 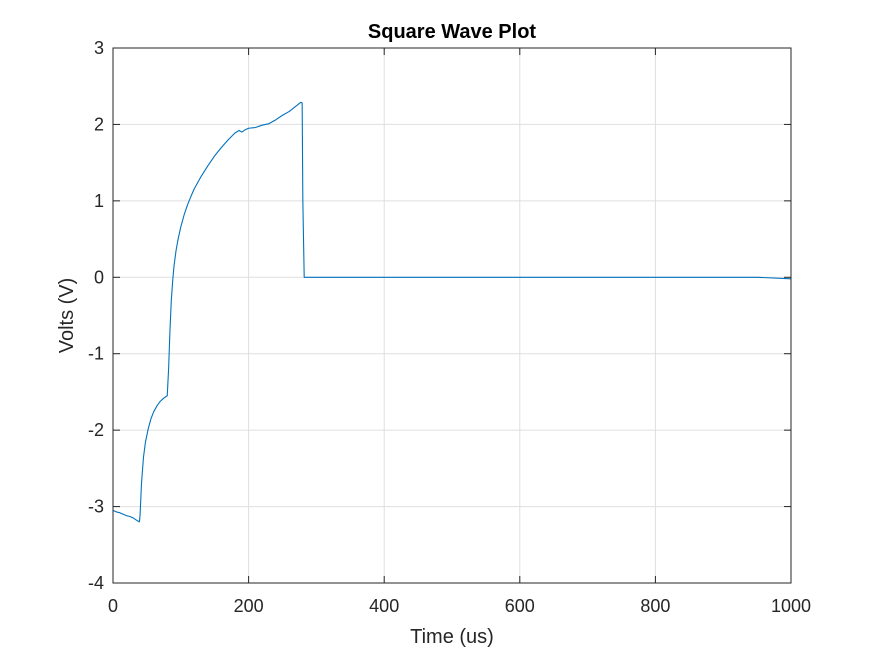 I want to click on x-tick-label: 0, so click(x=113, y=606).